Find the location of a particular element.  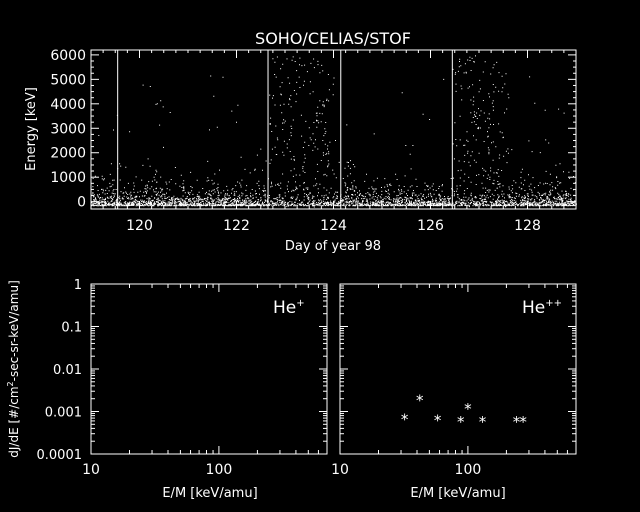

y-tick-label: 1 is located at coordinates (78, 285).